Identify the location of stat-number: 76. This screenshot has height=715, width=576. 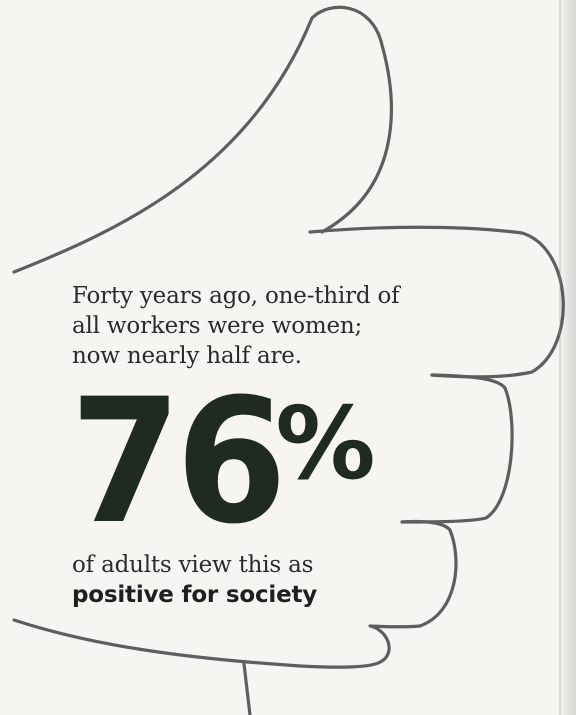
(178, 461).